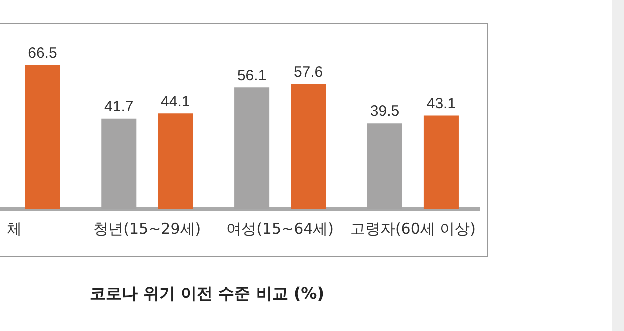  I want to click on data-label: 43.1, so click(441, 103).